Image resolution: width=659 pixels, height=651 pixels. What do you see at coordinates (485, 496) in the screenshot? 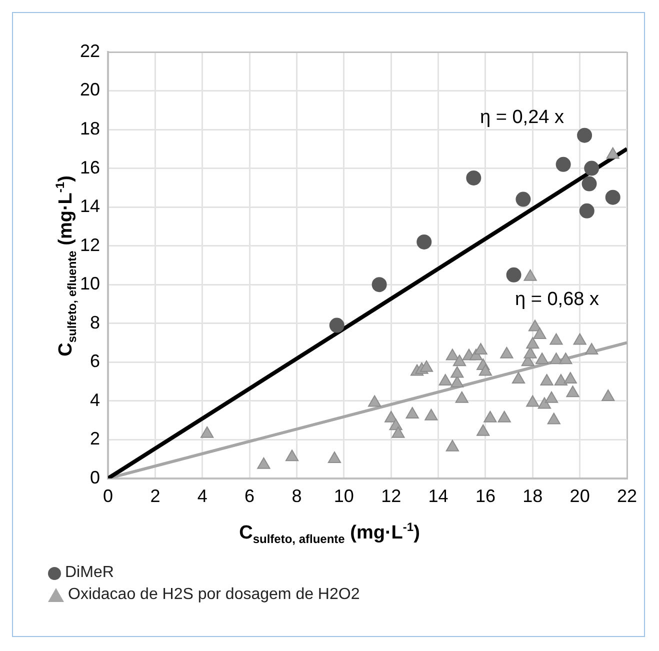
I see `x-tick-label: 16` at bounding box center [485, 496].